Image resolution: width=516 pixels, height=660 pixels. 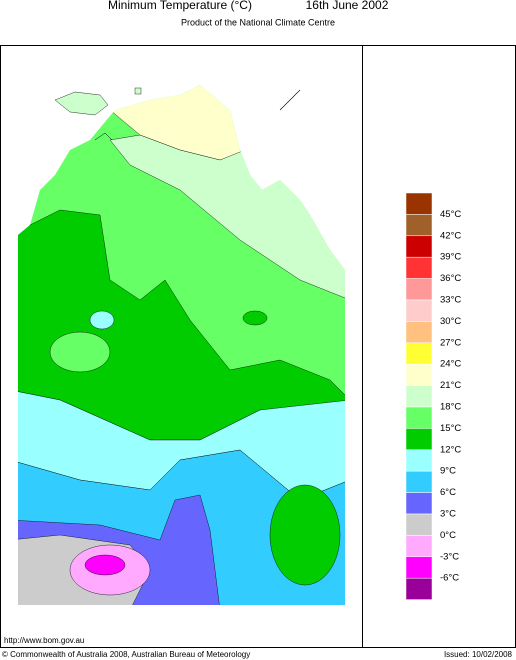 What do you see at coordinates (180, 6) in the screenshot?
I see `map-title: Minimum Temperature (°C)` at bounding box center [180, 6].